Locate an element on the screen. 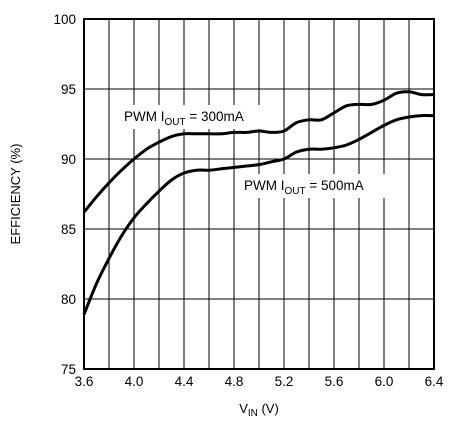 The image size is (453, 427). y-tick-label: 80 is located at coordinates (68, 299).